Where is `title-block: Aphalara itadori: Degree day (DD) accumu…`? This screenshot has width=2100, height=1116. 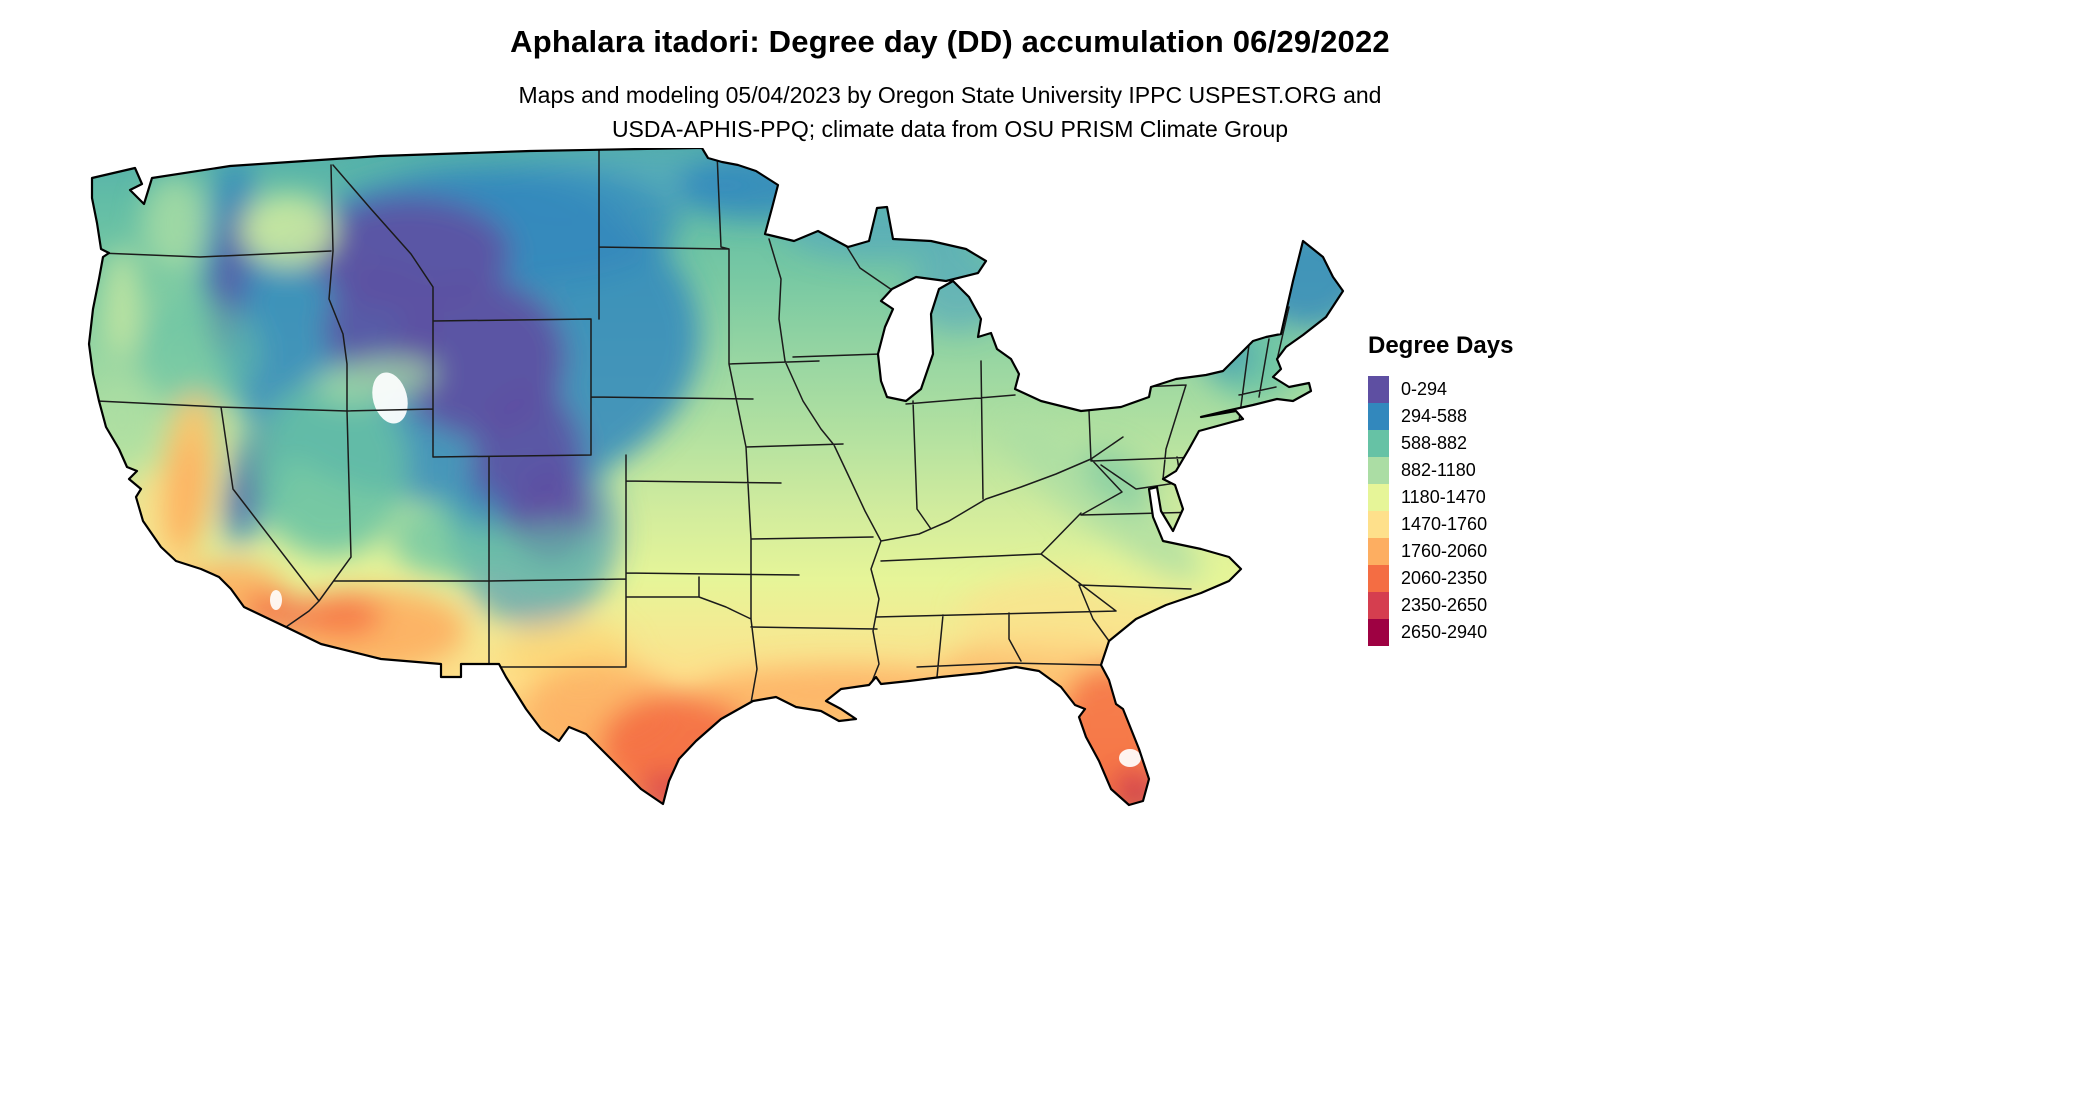
title-block: Aphalara itadori: Degree day (DD) accumu… is located at coordinates (950, 85).